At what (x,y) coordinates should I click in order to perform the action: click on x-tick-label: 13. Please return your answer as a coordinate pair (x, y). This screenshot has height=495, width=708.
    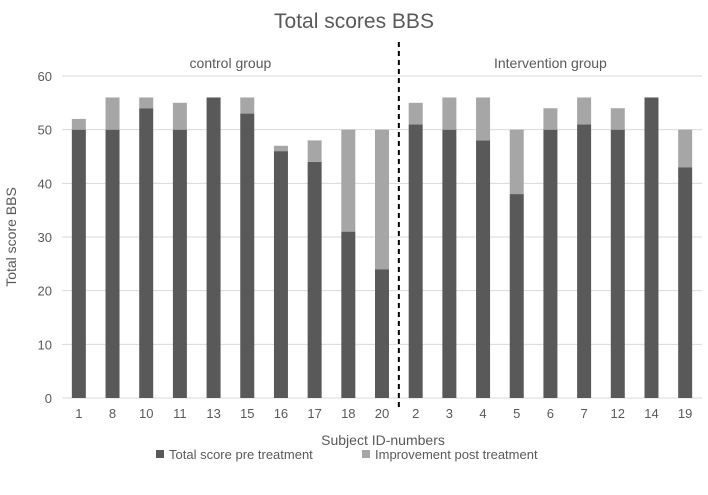
    Looking at the image, I should click on (213, 413).